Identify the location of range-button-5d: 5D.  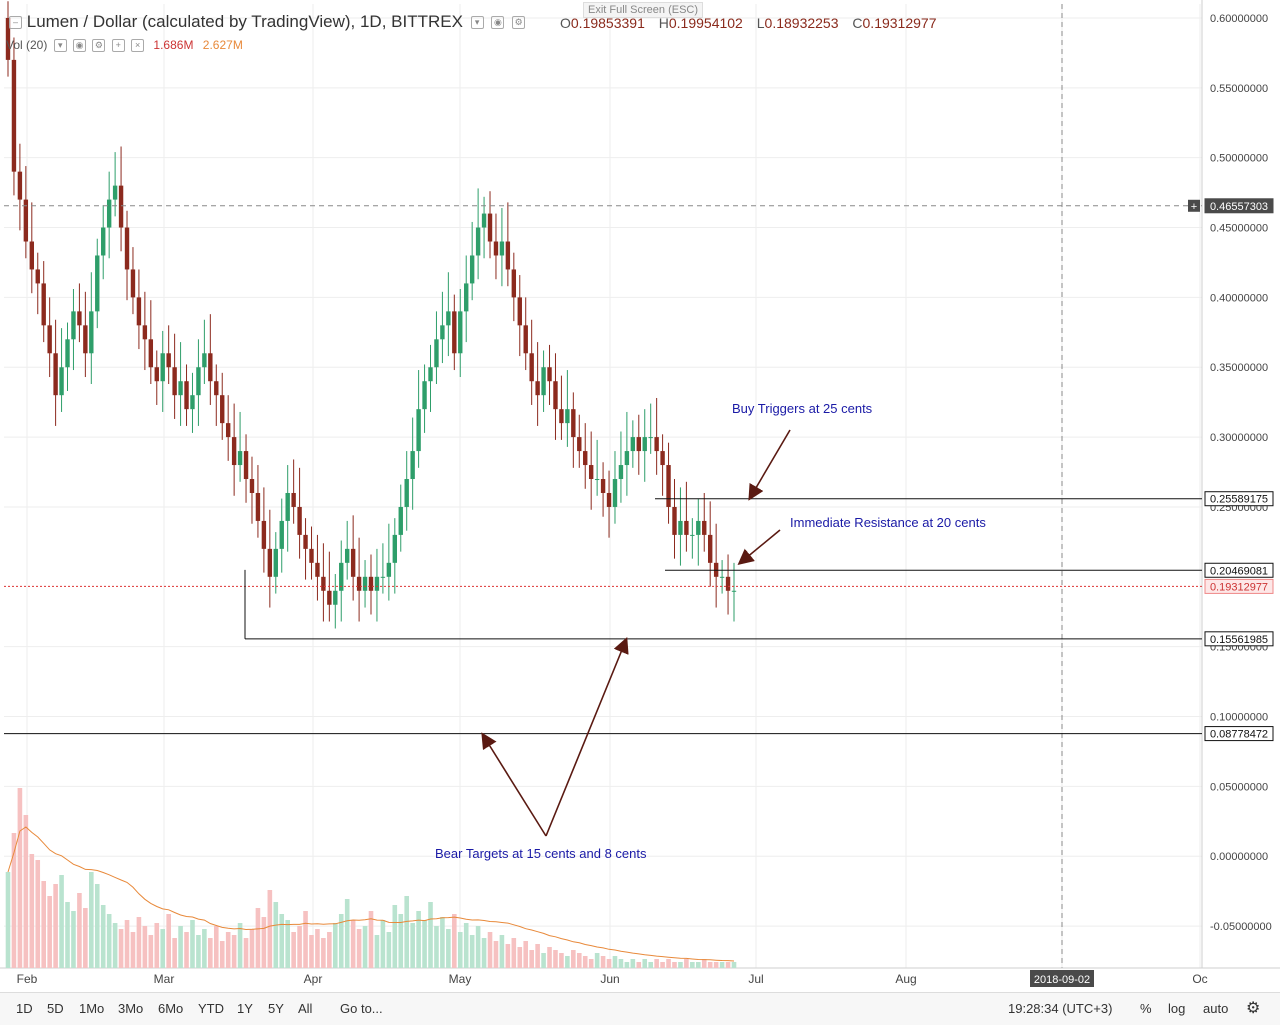
(55, 1008).